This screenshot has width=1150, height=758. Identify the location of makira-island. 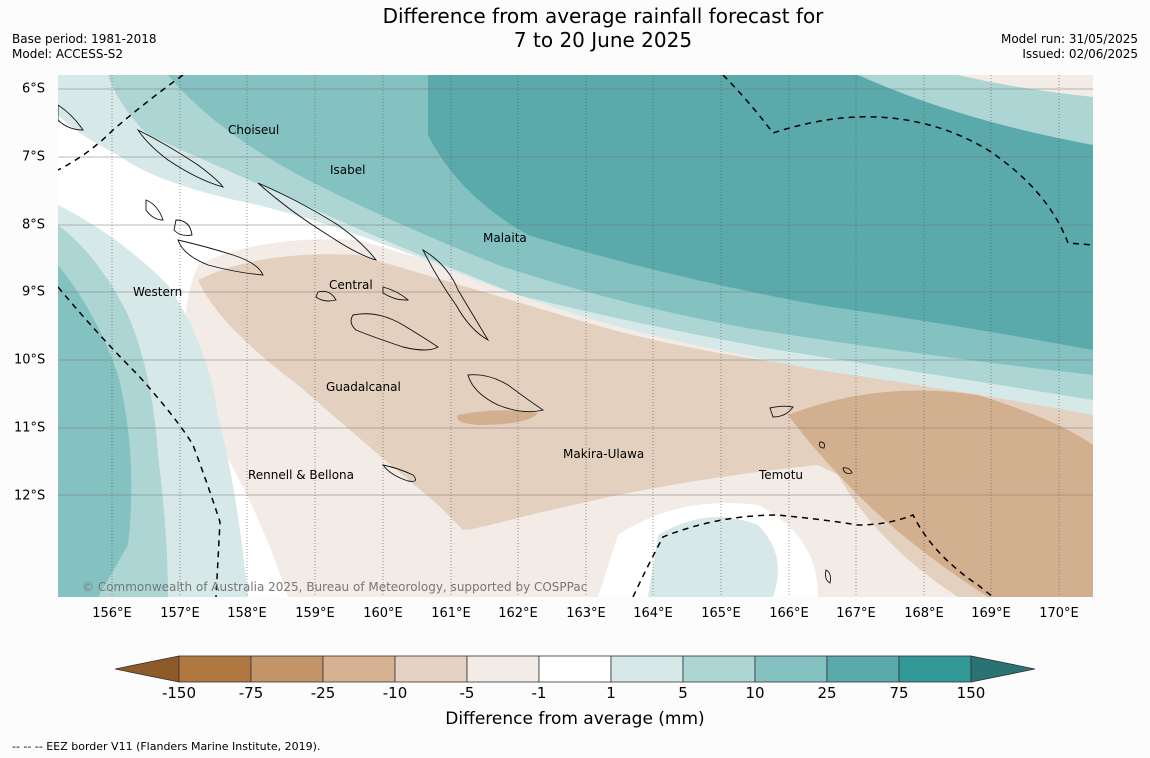
(506, 393).